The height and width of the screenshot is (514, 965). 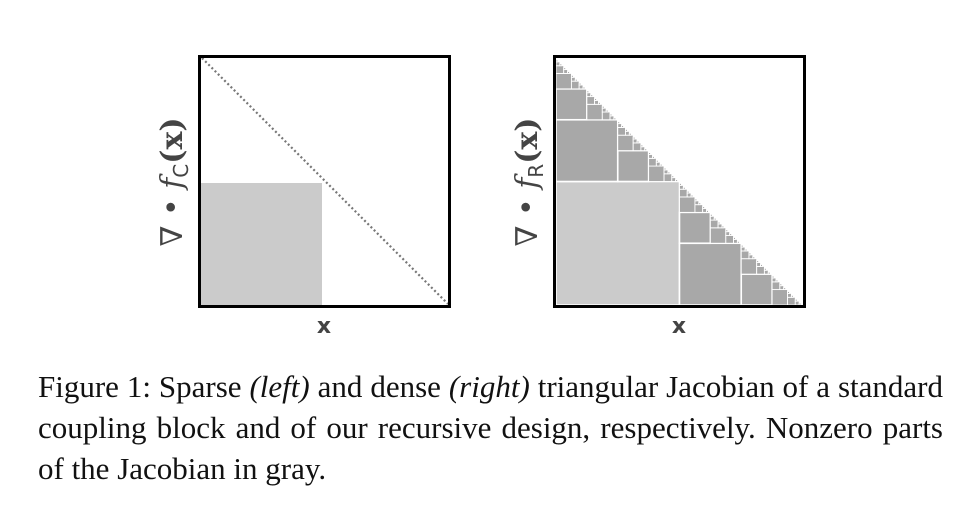 I want to click on caption-label: Figure 1:, so click(x=94, y=386).